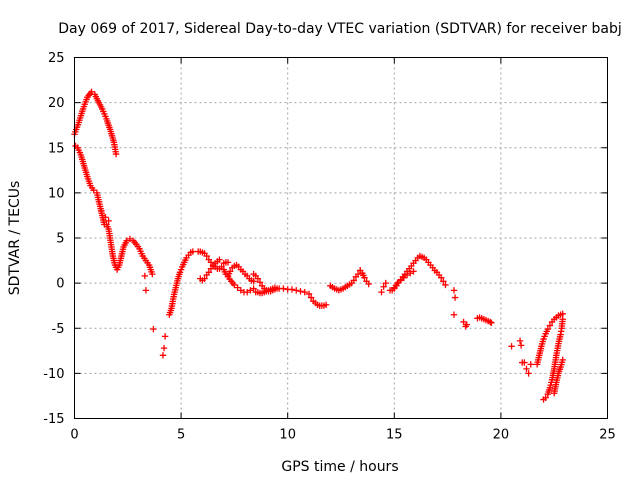 This screenshot has height=480, width=640. Describe the element at coordinates (56, 148) in the screenshot. I see `y-tick-label: 15` at that location.